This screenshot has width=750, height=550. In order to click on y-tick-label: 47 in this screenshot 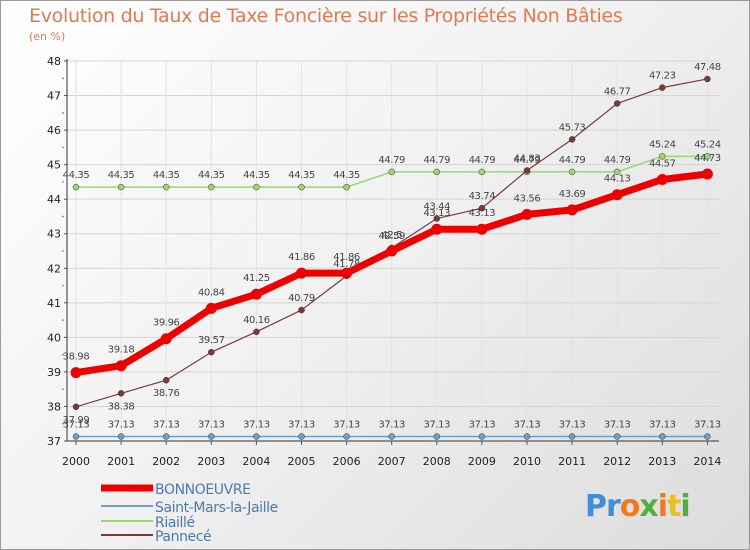, I will do `click(54, 96)`.